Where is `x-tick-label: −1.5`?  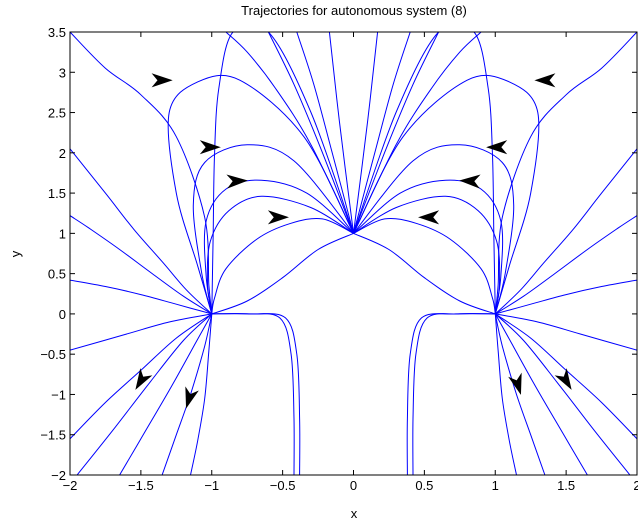
x-tick-label: −1.5 is located at coordinates (141, 485).